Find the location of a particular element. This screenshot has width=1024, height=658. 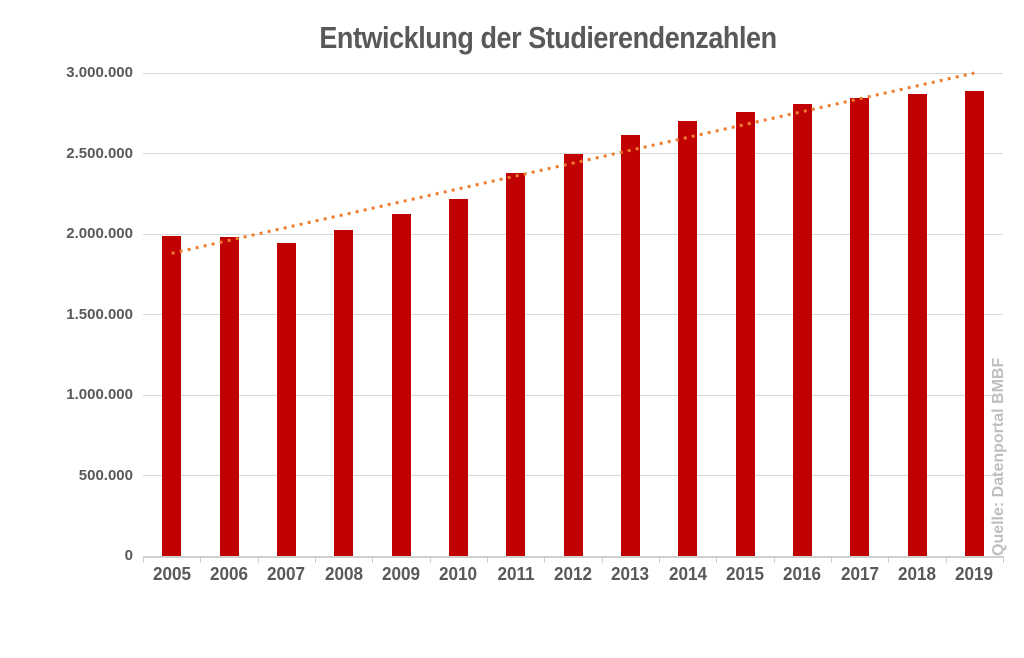

y-tick-label: 3.000.000 is located at coordinates (99, 72).